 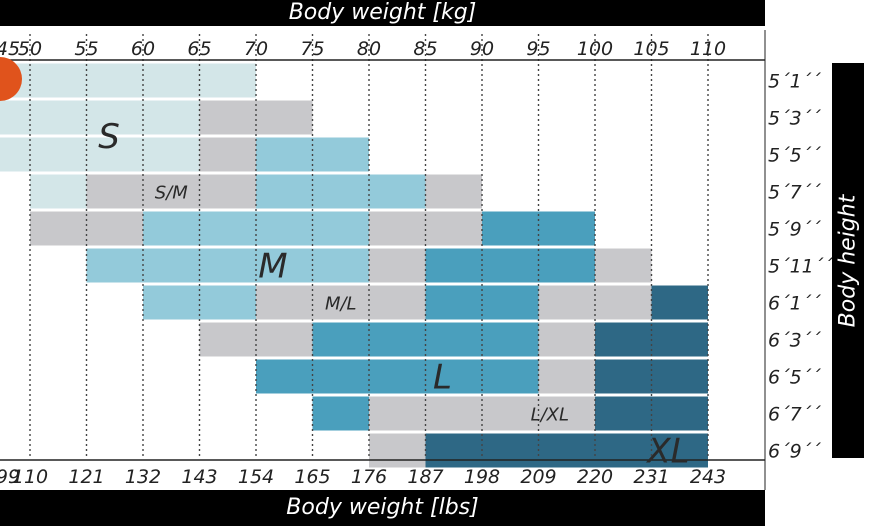 I want to click on lbs-axis-title-text: Body weight [lbs], so click(x=382, y=507).